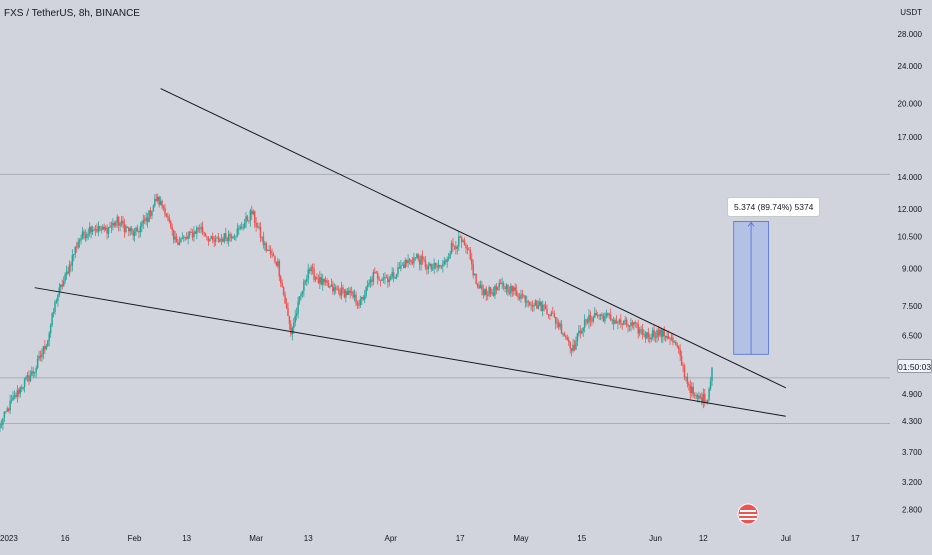 The image size is (932, 555). Describe the element at coordinates (391, 538) in the screenshot. I see `x-tick-label: Apr` at that location.